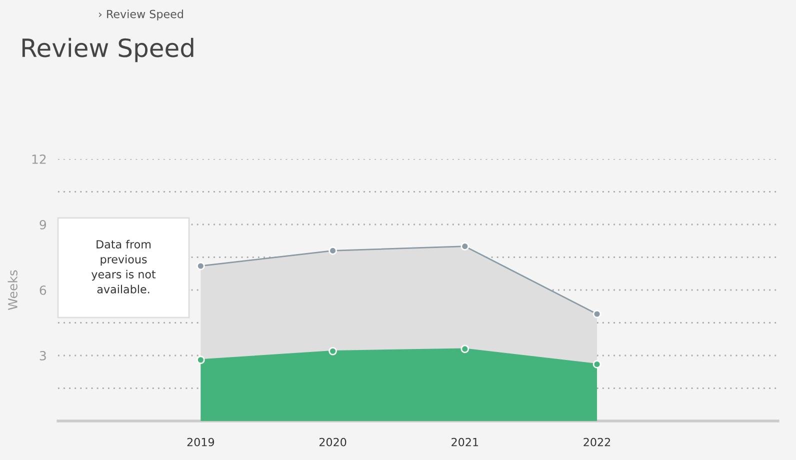 This screenshot has height=460, width=796. I want to click on y-tick-label: 6, so click(43, 290).